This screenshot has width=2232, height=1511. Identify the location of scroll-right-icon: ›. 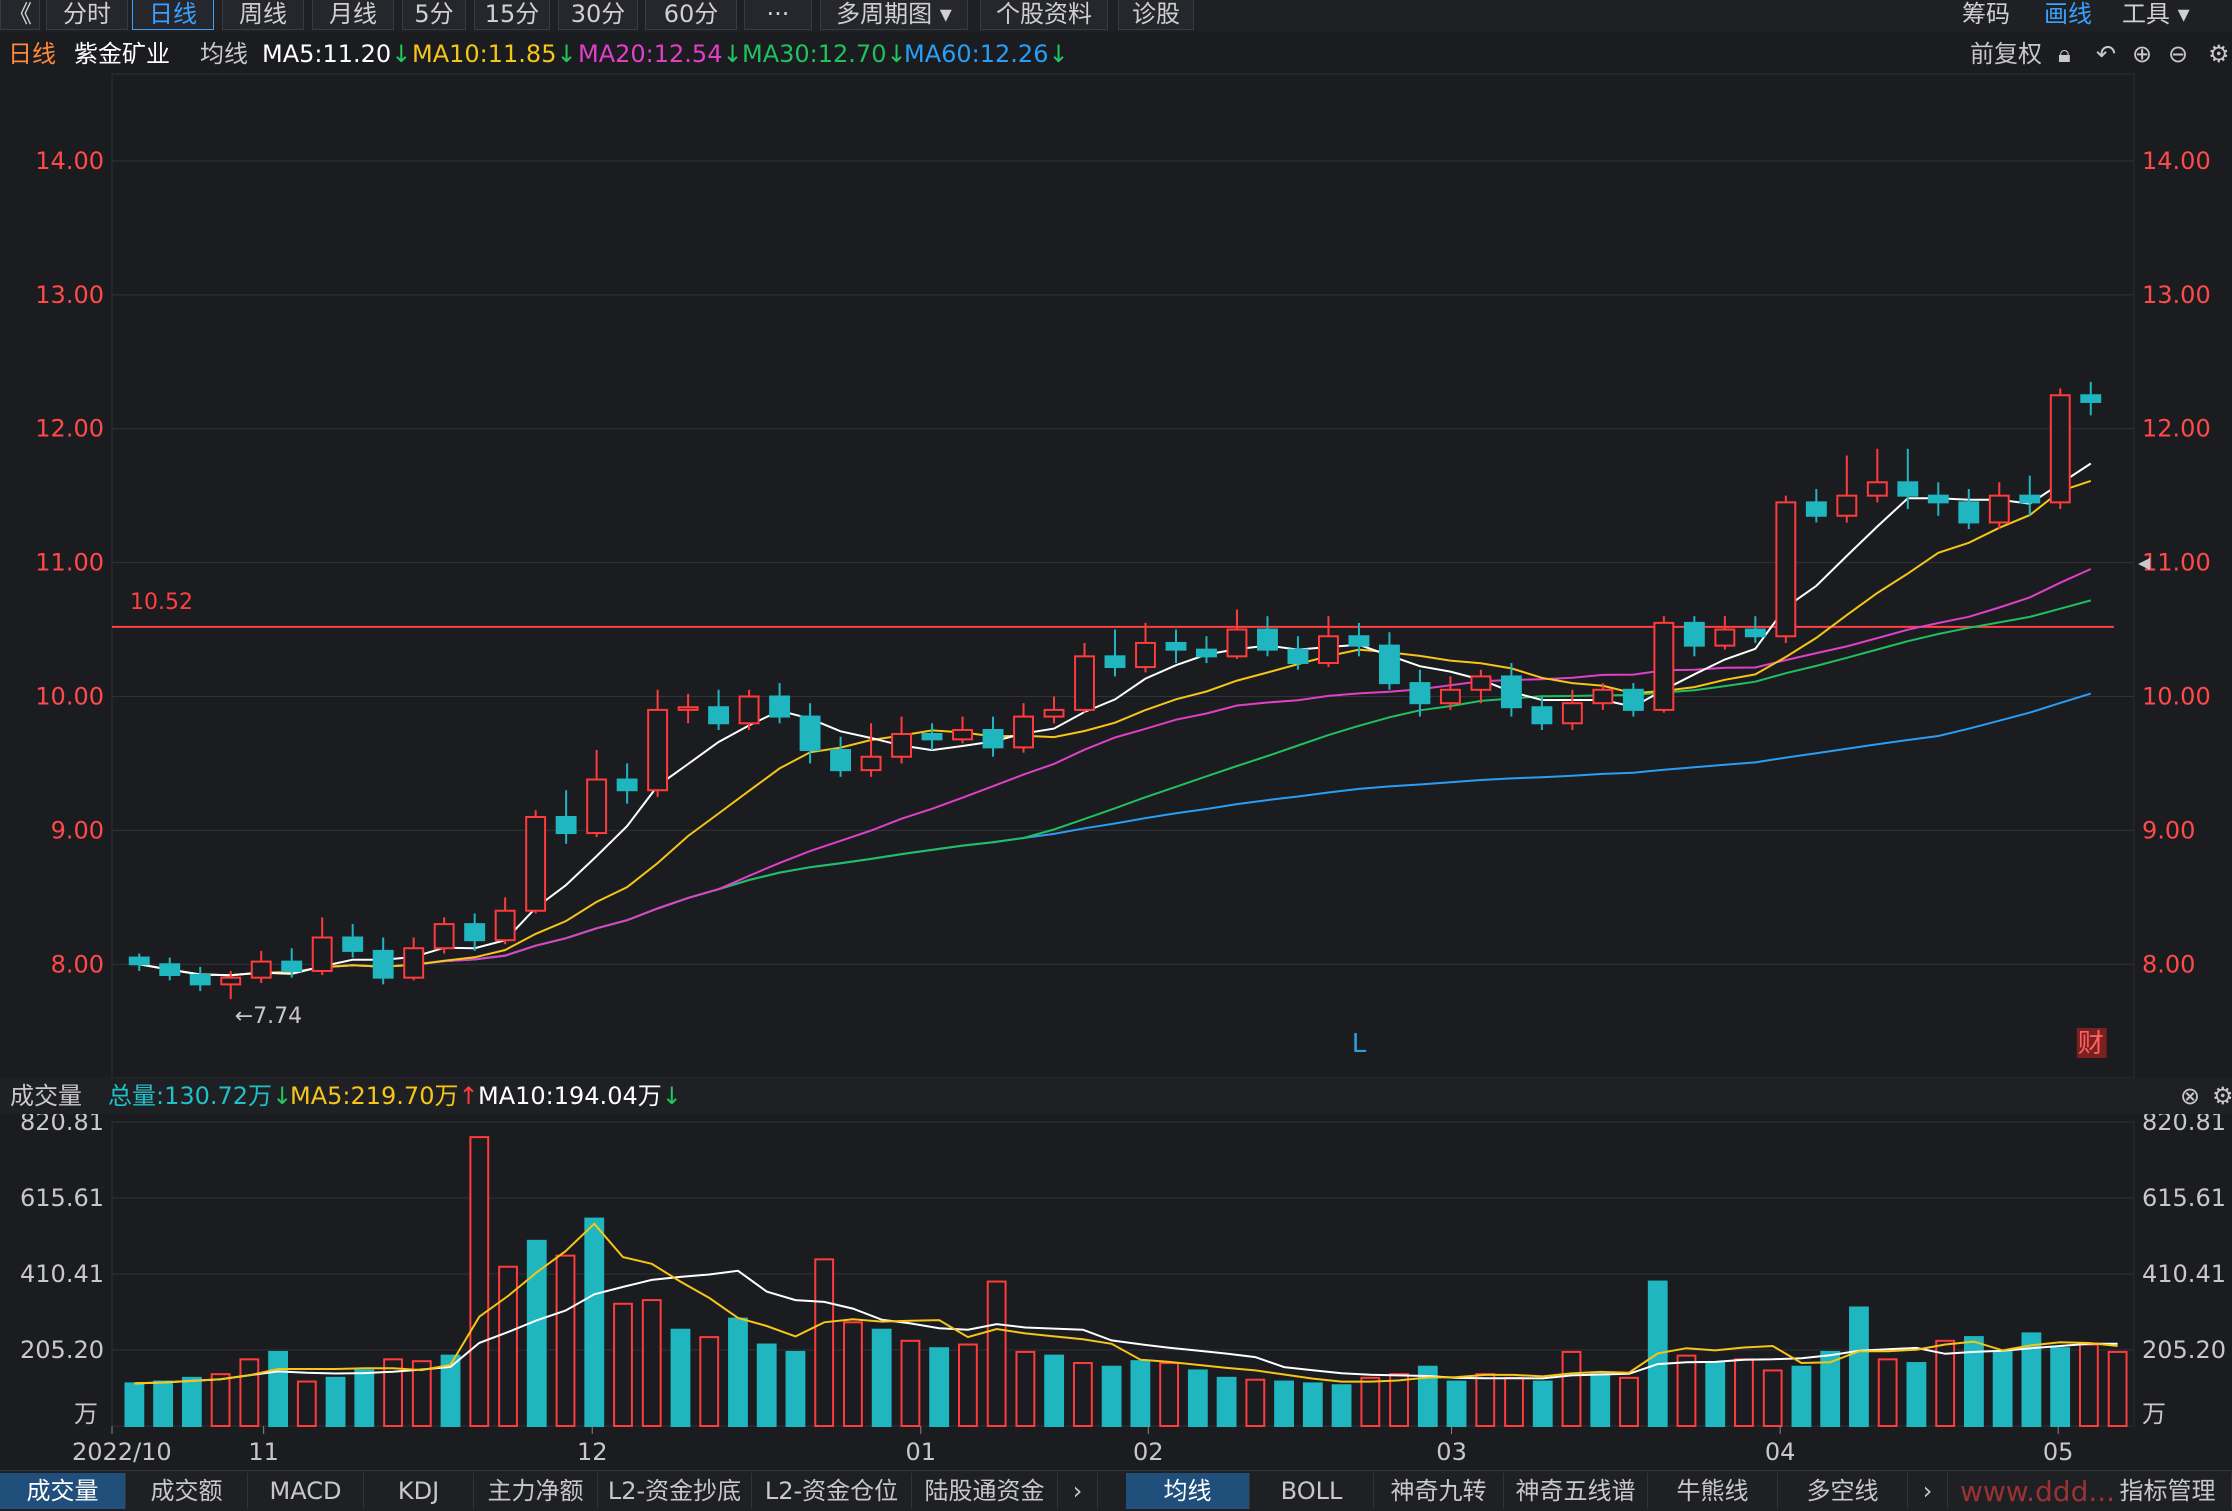
(1078, 1491).